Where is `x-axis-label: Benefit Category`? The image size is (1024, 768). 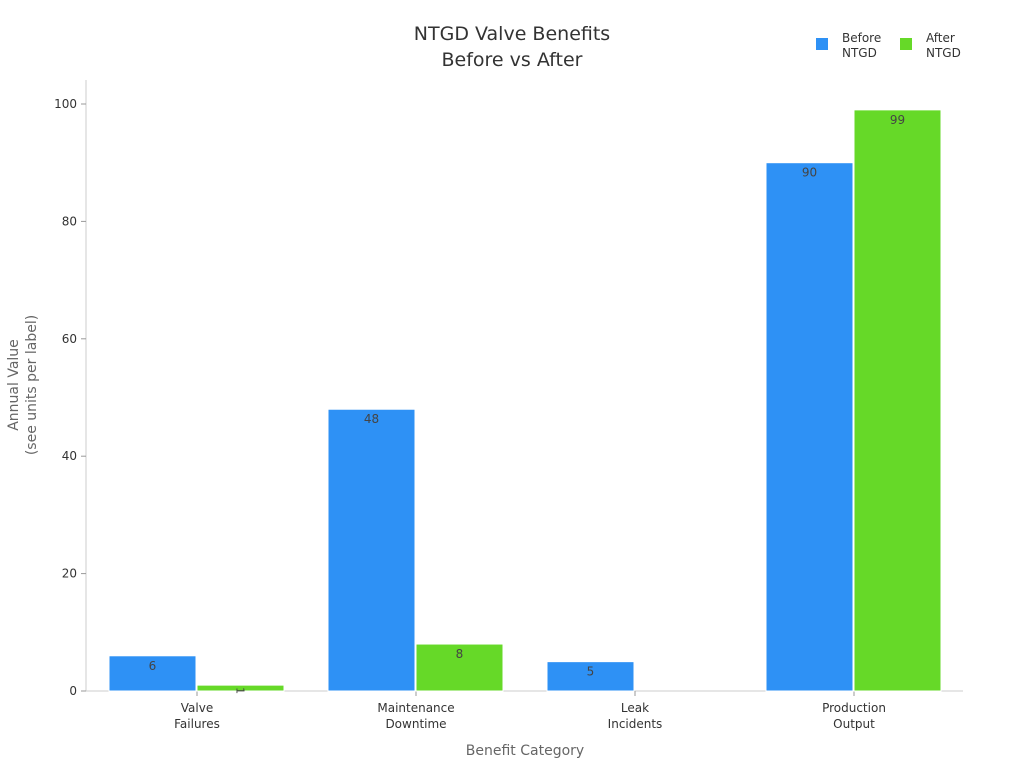
x-axis-label: Benefit Category is located at coordinates (525, 751).